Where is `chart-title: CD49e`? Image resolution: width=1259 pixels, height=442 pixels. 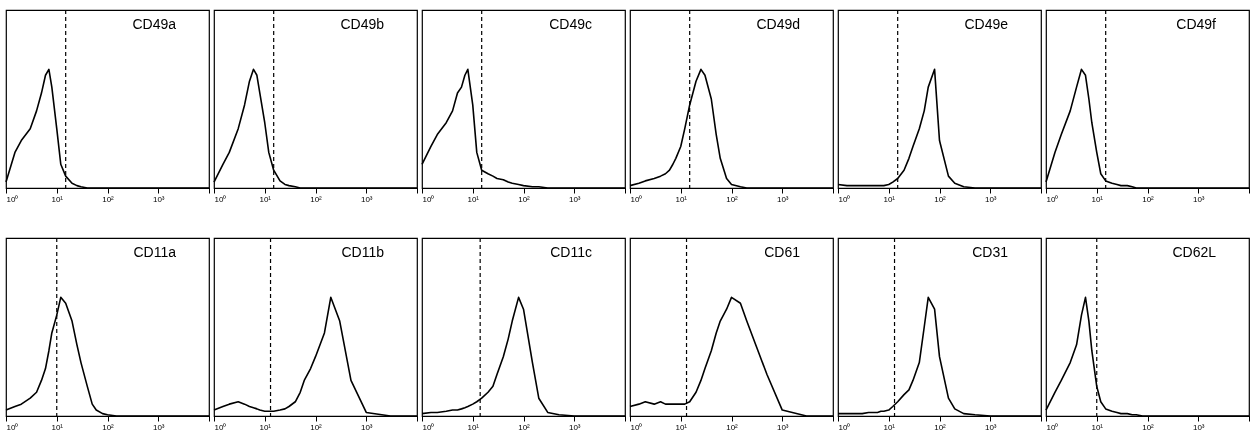
chart-title: CD49e is located at coordinates (986, 24).